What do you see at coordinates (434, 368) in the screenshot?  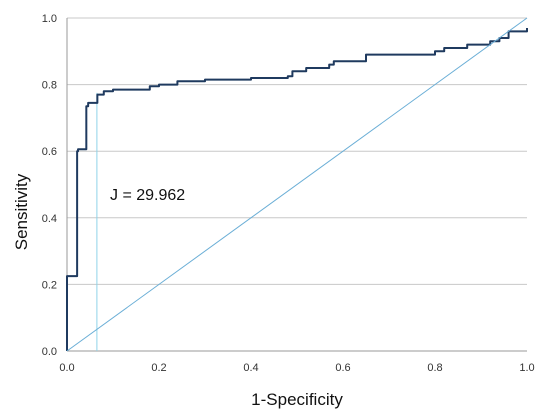 I see `x-tick-label: 0.8` at bounding box center [434, 368].